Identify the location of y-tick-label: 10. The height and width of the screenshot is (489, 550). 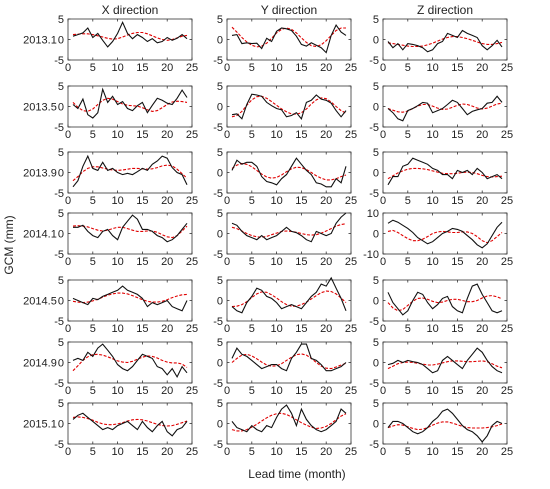
(373, 214).